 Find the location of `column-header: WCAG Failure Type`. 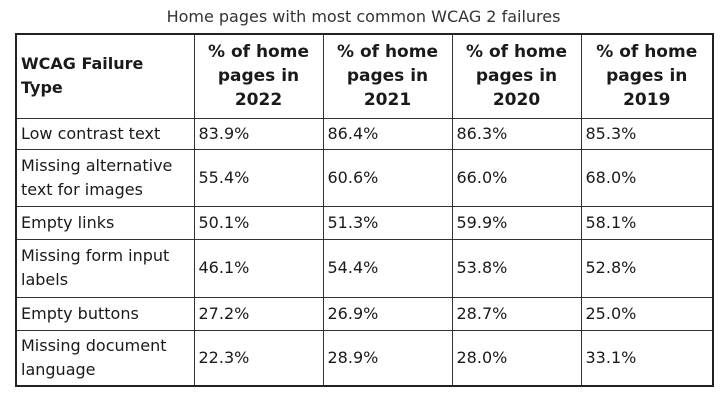

column-header: WCAG Failure Type is located at coordinates (105, 76).